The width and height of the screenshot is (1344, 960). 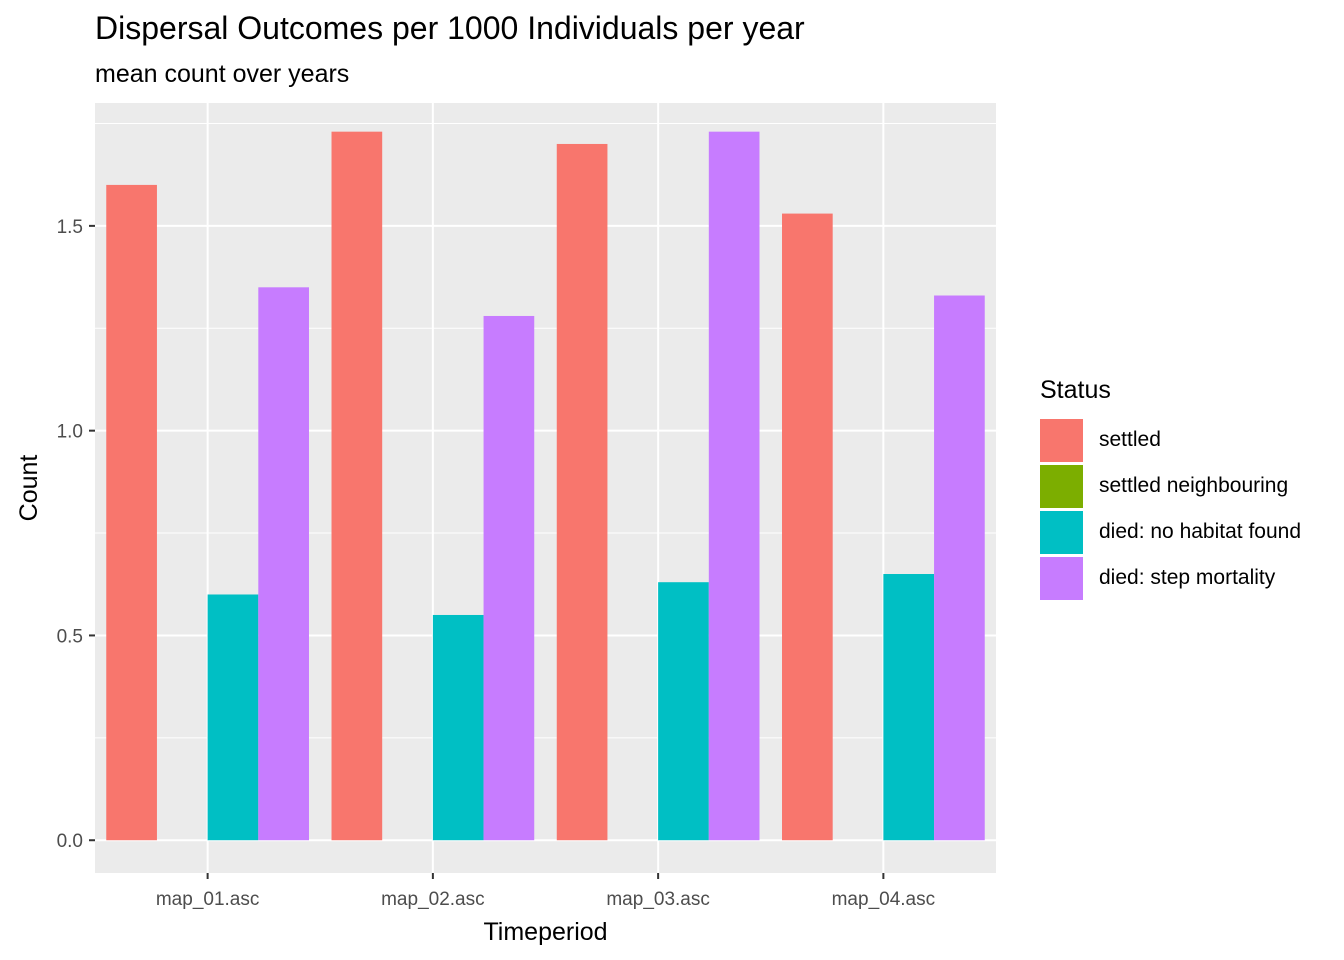 I want to click on legend-item: settled, so click(x=1170, y=440).